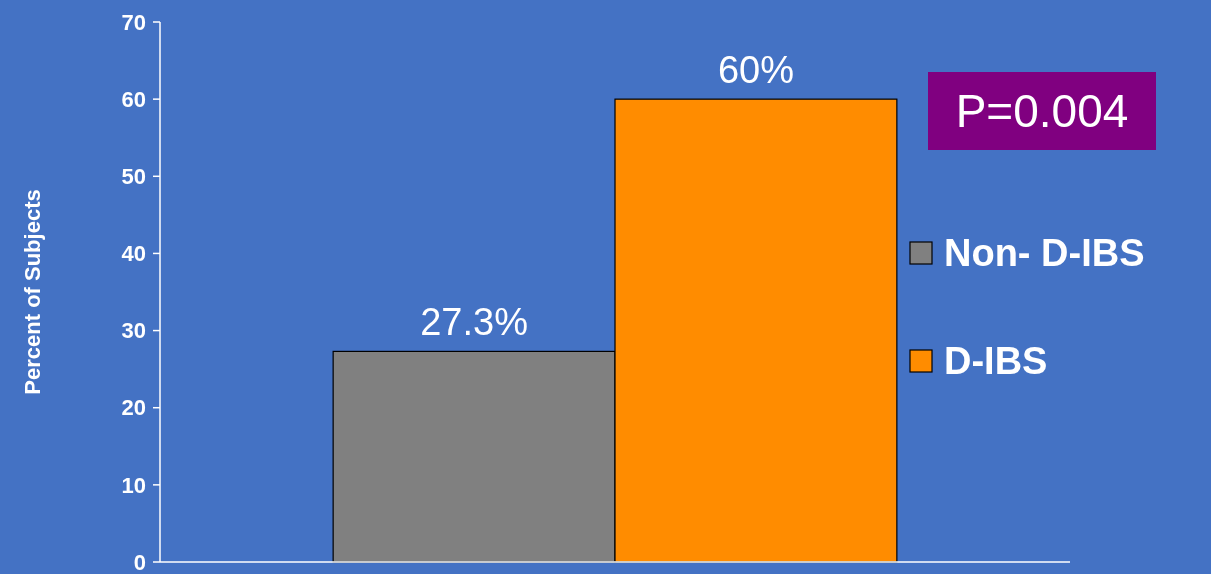 The height and width of the screenshot is (574, 1211). Describe the element at coordinates (133, 331) in the screenshot. I see `y-tick-label: 30` at that location.